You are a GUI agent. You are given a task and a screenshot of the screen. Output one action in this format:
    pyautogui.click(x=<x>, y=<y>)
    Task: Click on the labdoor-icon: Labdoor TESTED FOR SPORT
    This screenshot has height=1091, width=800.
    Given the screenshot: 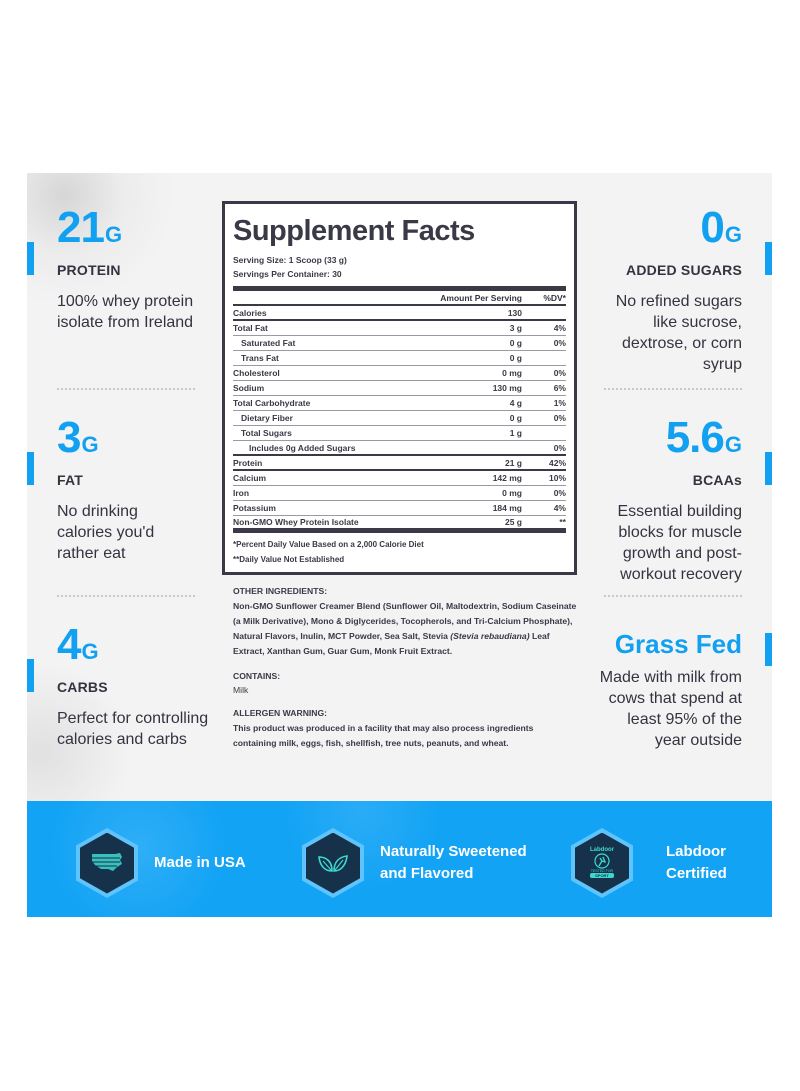 What is the action you would take?
    pyautogui.click(x=602, y=863)
    